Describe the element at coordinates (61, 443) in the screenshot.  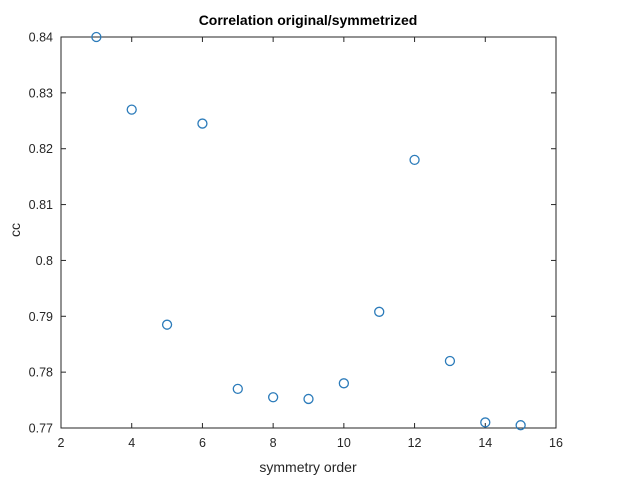
I see `x-tick-label: 2` at that location.